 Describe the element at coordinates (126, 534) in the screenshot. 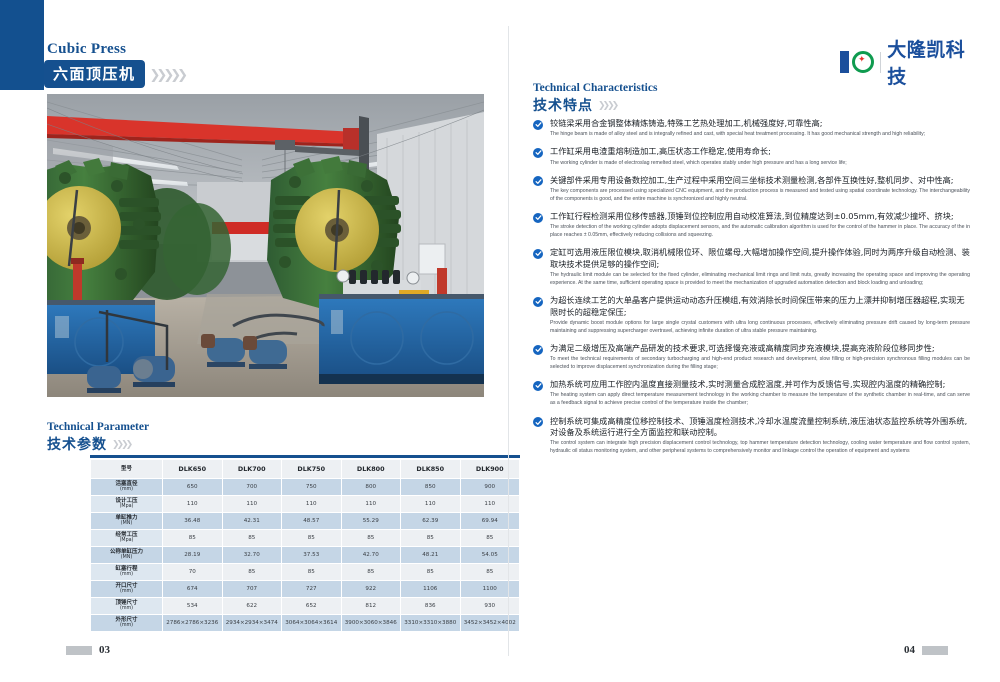

I see `row-label-text: 经常工压` at that location.